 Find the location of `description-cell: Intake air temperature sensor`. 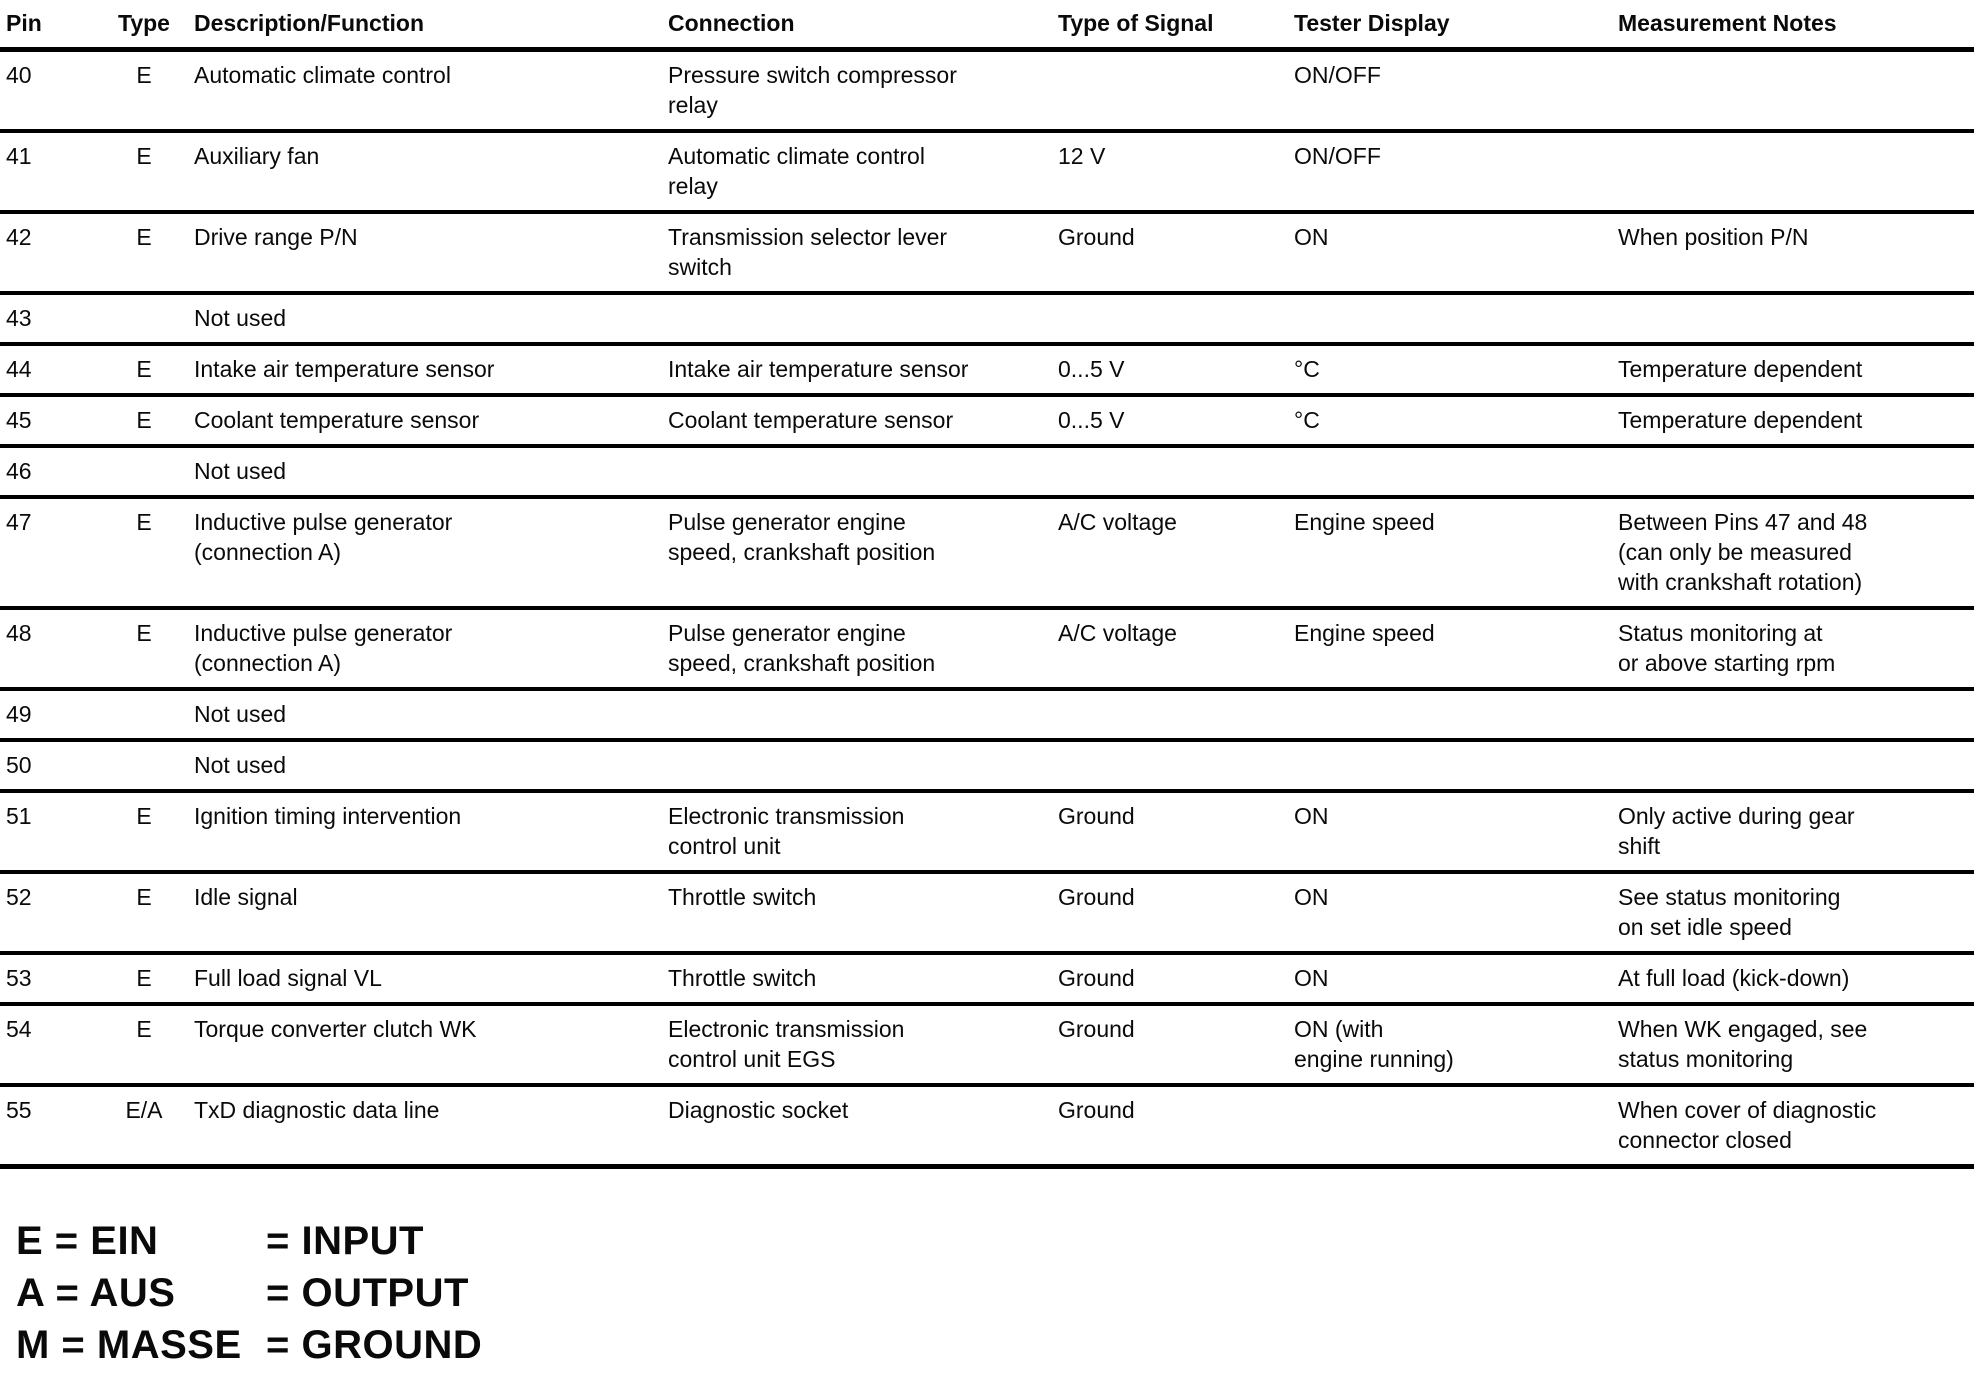

description-cell: Intake air temperature sensor is located at coordinates (344, 369).